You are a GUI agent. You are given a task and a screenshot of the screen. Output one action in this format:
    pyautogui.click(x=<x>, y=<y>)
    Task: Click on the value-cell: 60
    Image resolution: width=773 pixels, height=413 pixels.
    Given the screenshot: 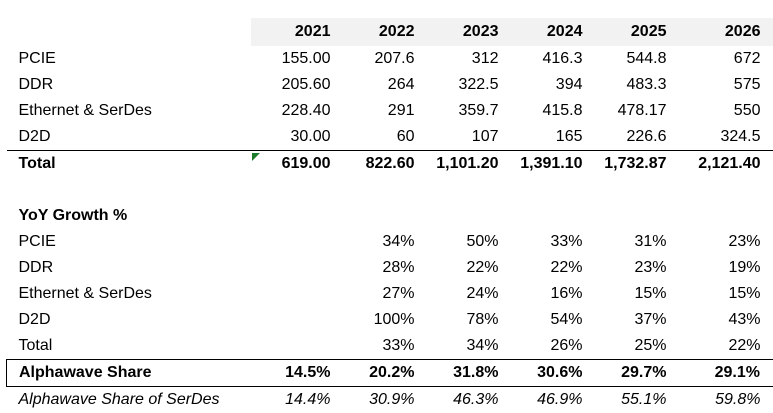 What is the action you would take?
    pyautogui.click(x=405, y=136)
    